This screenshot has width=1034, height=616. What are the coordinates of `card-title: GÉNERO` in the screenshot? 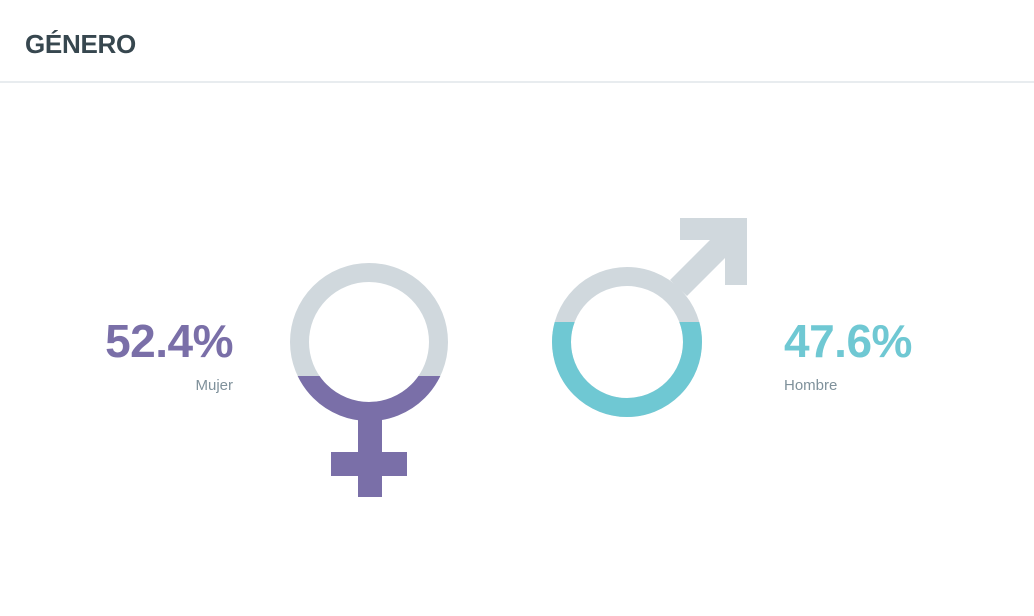 It's located at (80, 44).